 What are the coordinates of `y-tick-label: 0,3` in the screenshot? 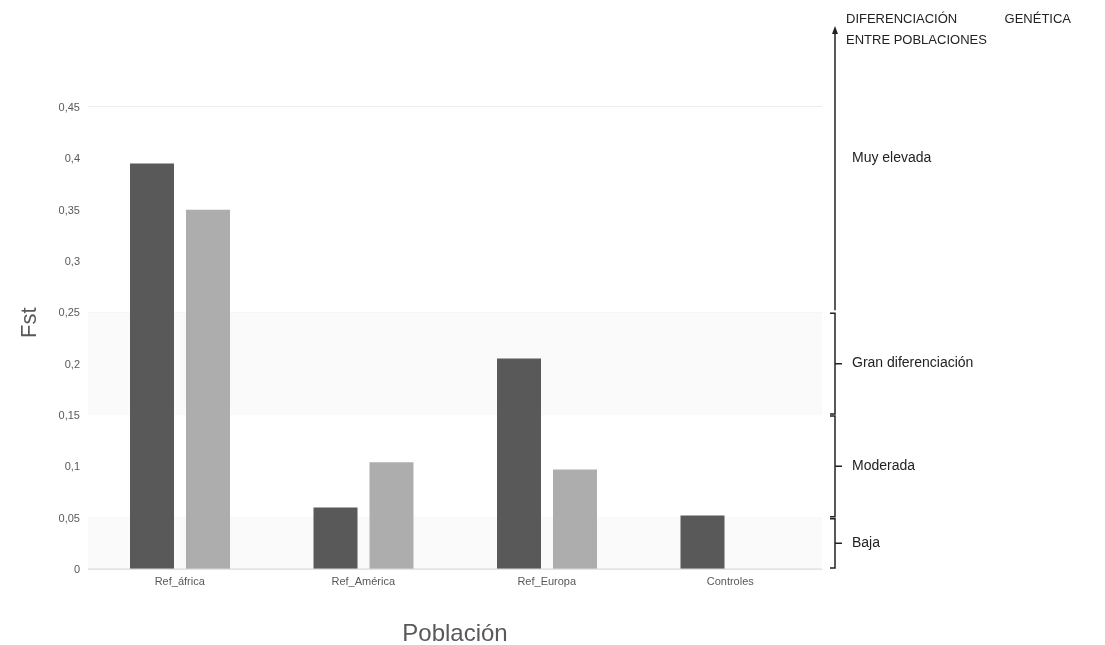 It's located at (72, 260).